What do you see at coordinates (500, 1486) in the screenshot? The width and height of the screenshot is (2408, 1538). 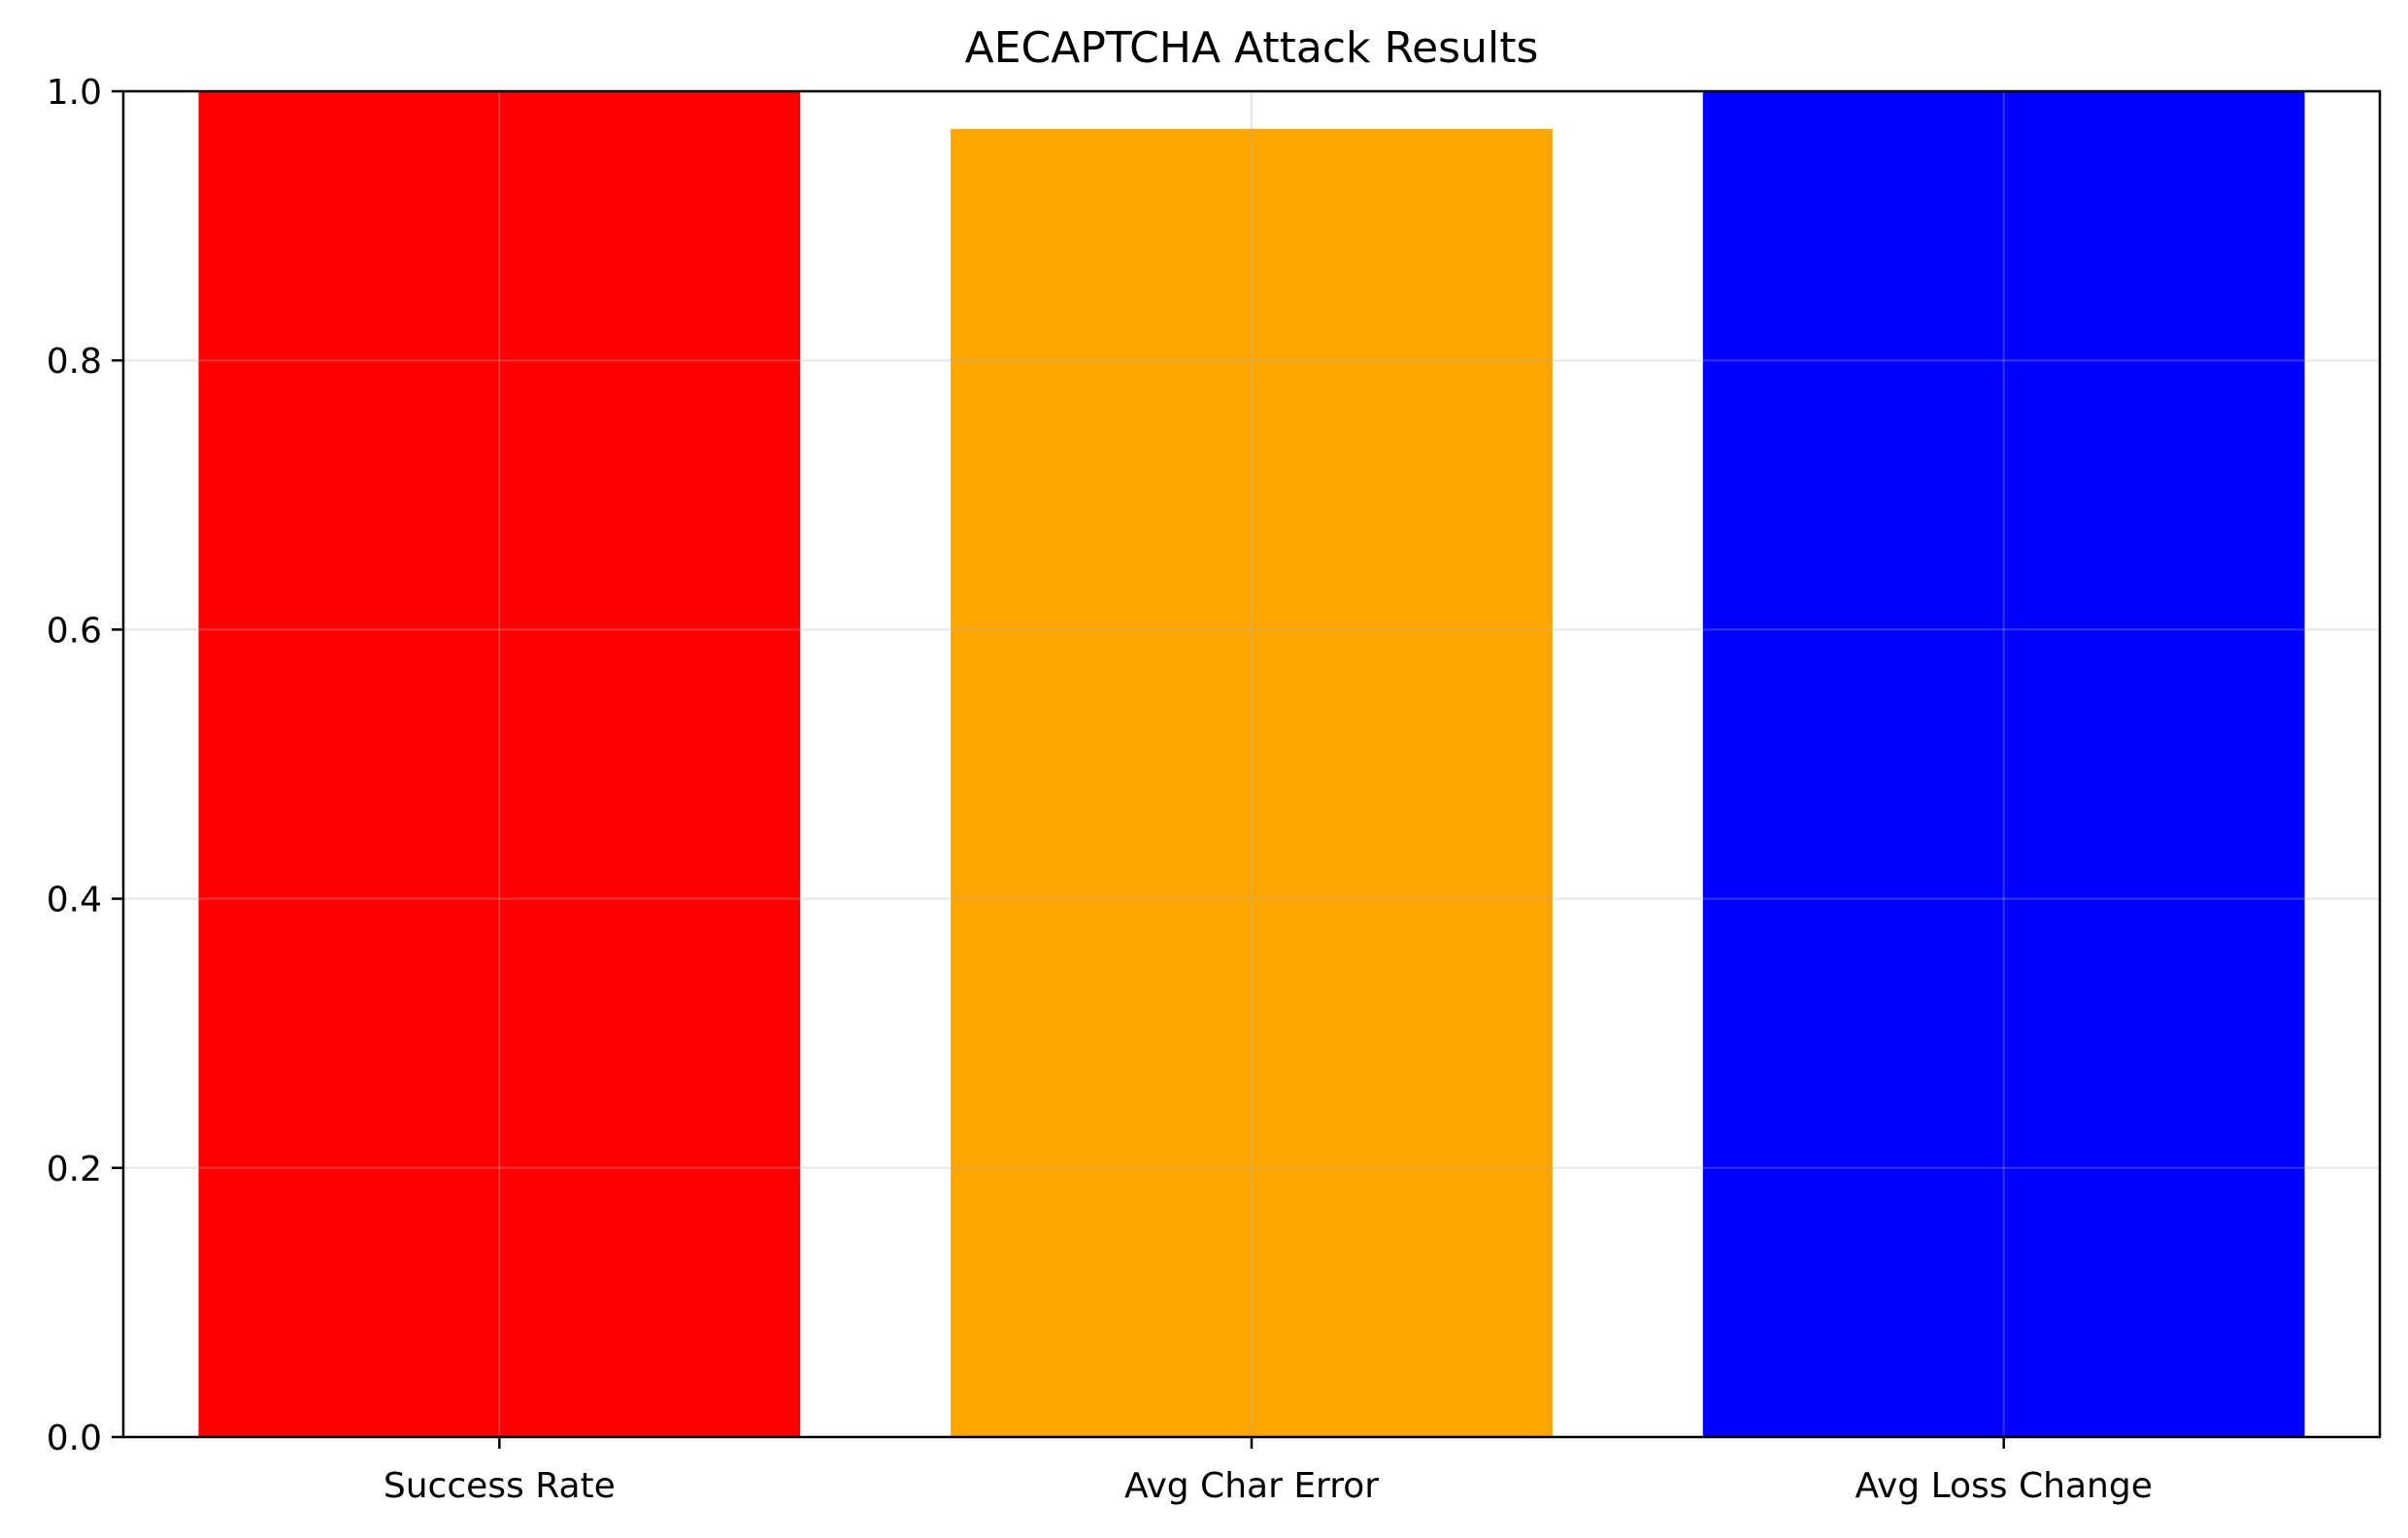 I see `x-tick-label-0: Success Rate` at bounding box center [500, 1486].